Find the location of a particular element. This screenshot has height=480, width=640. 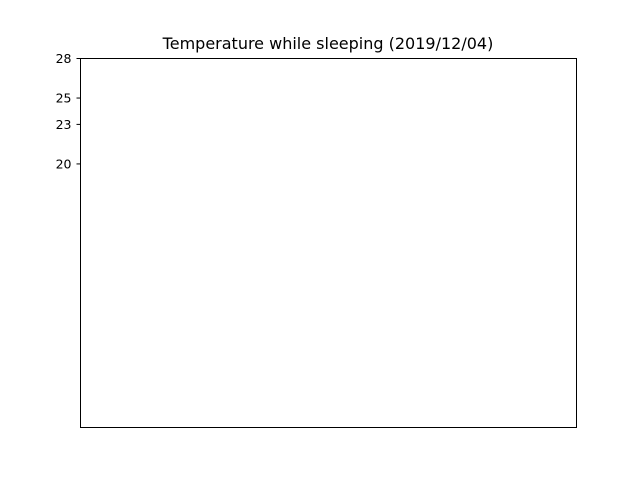

y-tick-label: 20 is located at coordinates (64, 163).